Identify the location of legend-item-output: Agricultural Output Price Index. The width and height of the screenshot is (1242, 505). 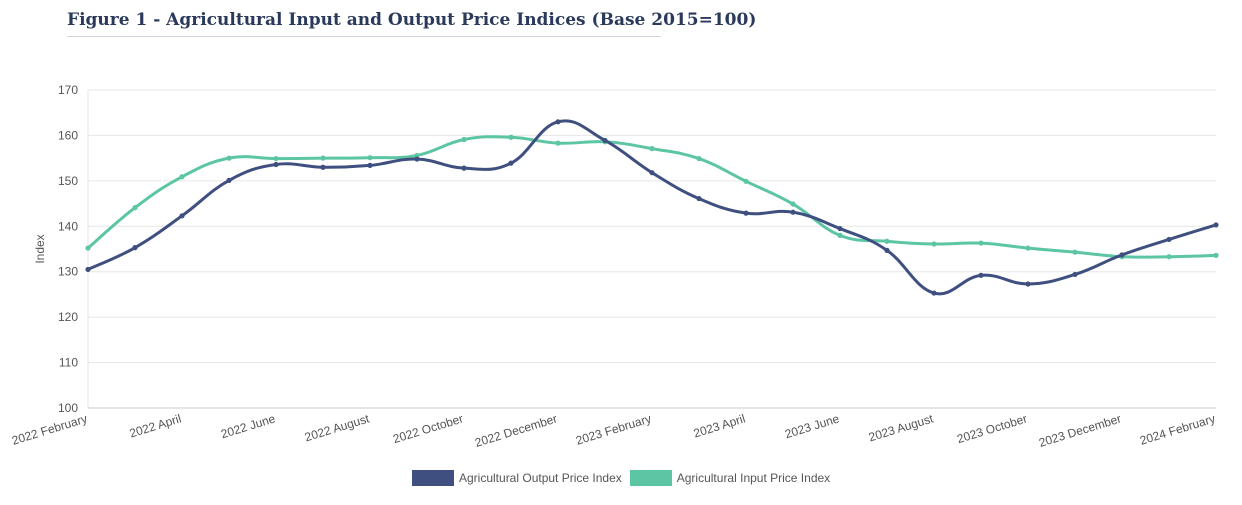
(517, 478).